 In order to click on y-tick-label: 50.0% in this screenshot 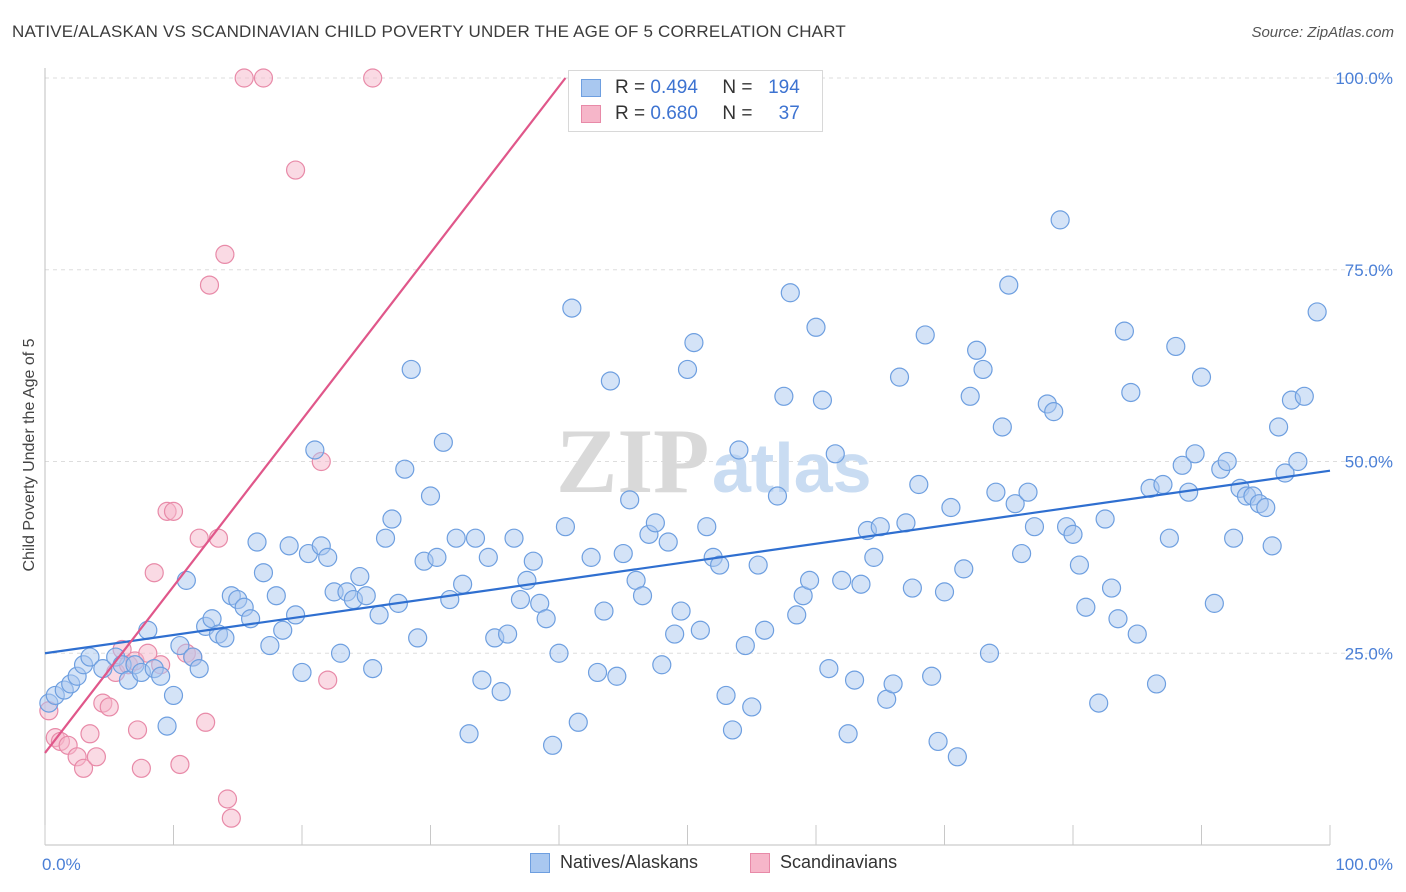, I will do `click(1369, 462)`.